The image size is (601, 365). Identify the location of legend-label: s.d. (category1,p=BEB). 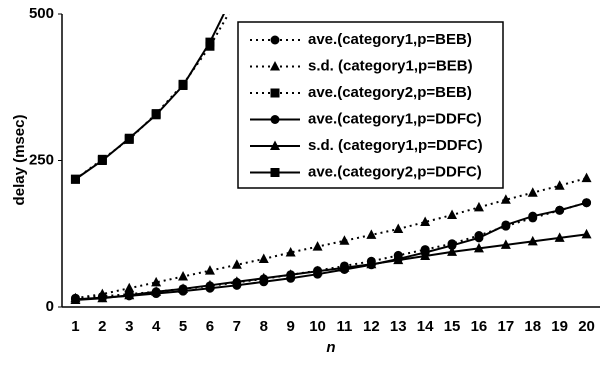
(390, 65).